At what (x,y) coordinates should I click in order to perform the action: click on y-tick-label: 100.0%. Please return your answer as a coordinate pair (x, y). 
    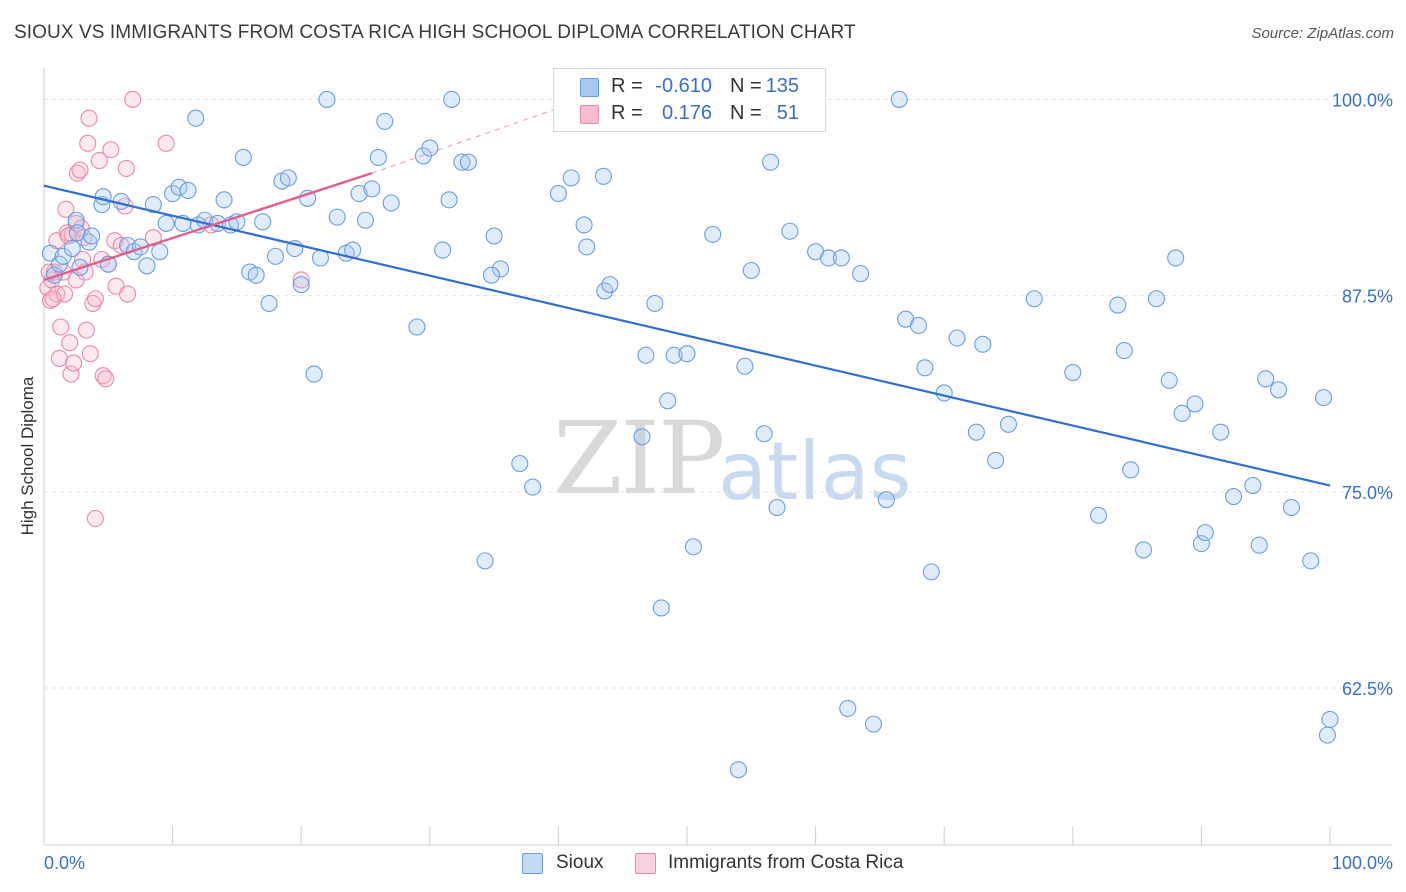
    Looking at the image, I should click on (1362, 100).